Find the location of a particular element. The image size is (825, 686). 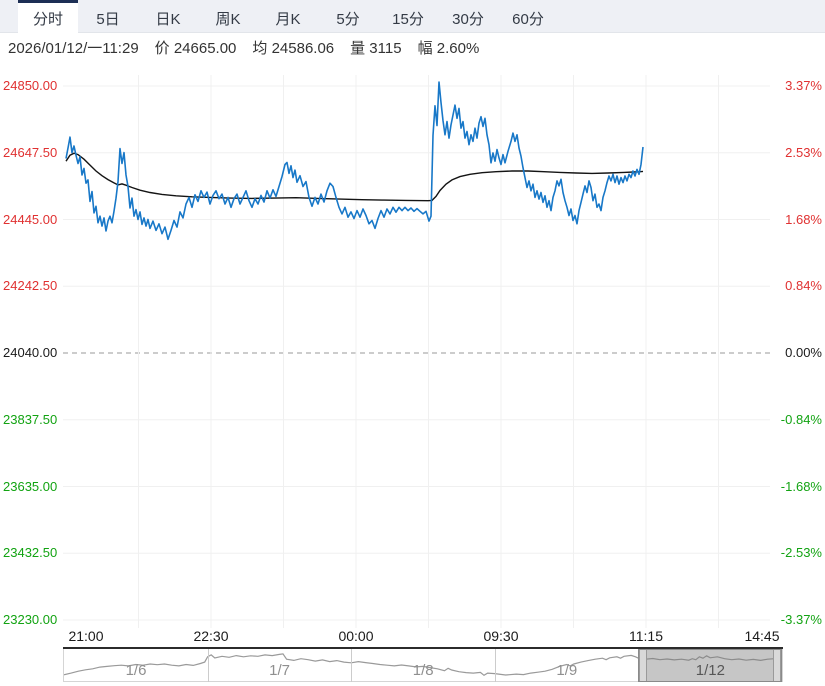

selection-right-handle is located at coordinates (776, 665).